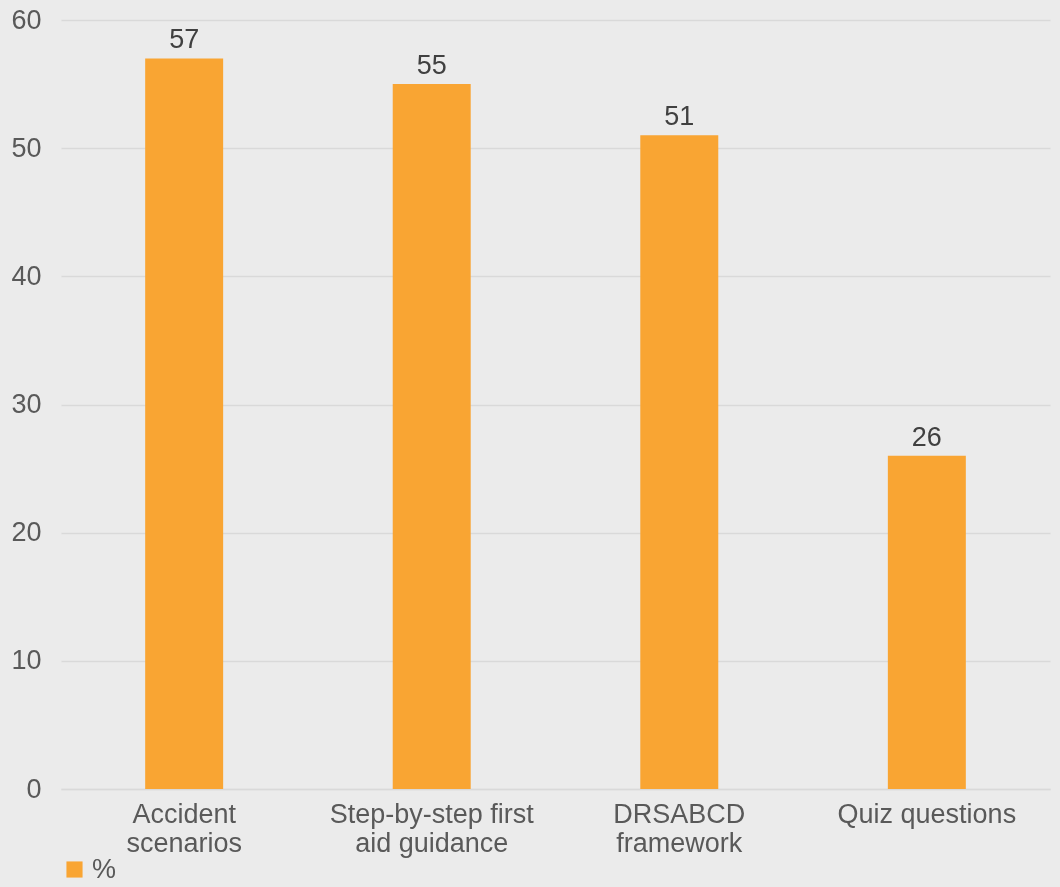  What do you see at coordinates (26, 660) in the screenshot?
I see `y-tick-label: 10` at bounding box center [26, 660].